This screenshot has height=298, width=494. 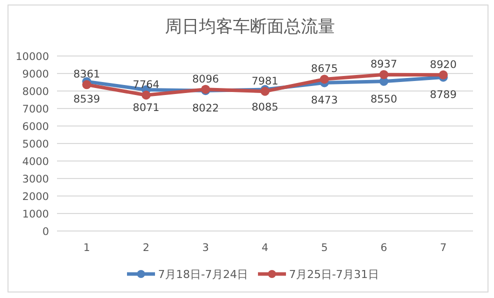 What do you see at coordinates (32, 57) in the screenshot?
I see `y-tick-label: 10000` at bounding box center [32, 57].